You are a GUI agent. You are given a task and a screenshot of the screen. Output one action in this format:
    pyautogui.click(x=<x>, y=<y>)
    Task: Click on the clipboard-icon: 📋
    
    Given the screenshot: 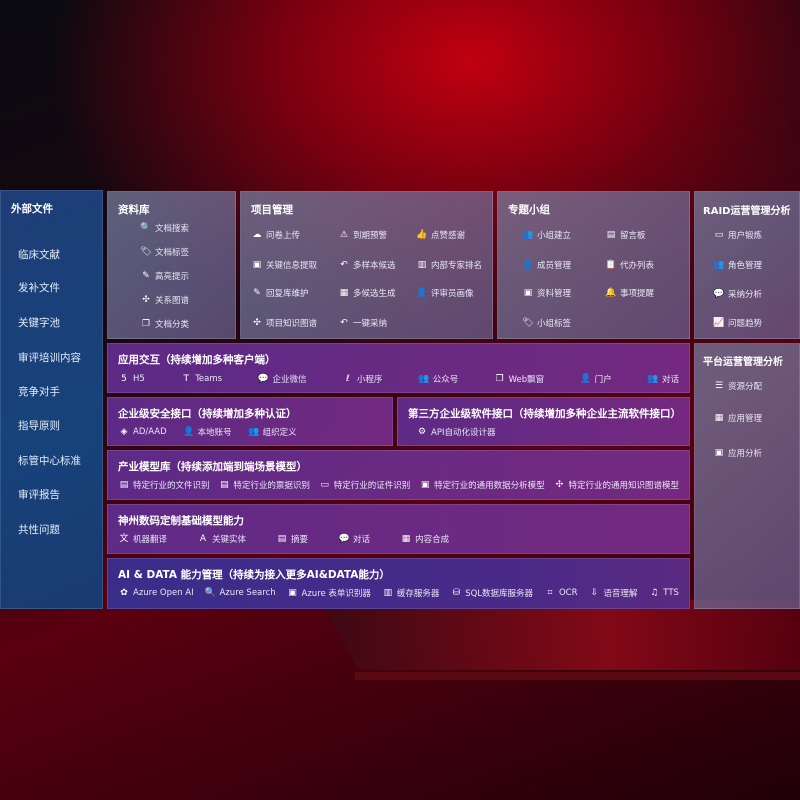 What is the action you would take?
    pyautogui.click(x=611, y=265)
    